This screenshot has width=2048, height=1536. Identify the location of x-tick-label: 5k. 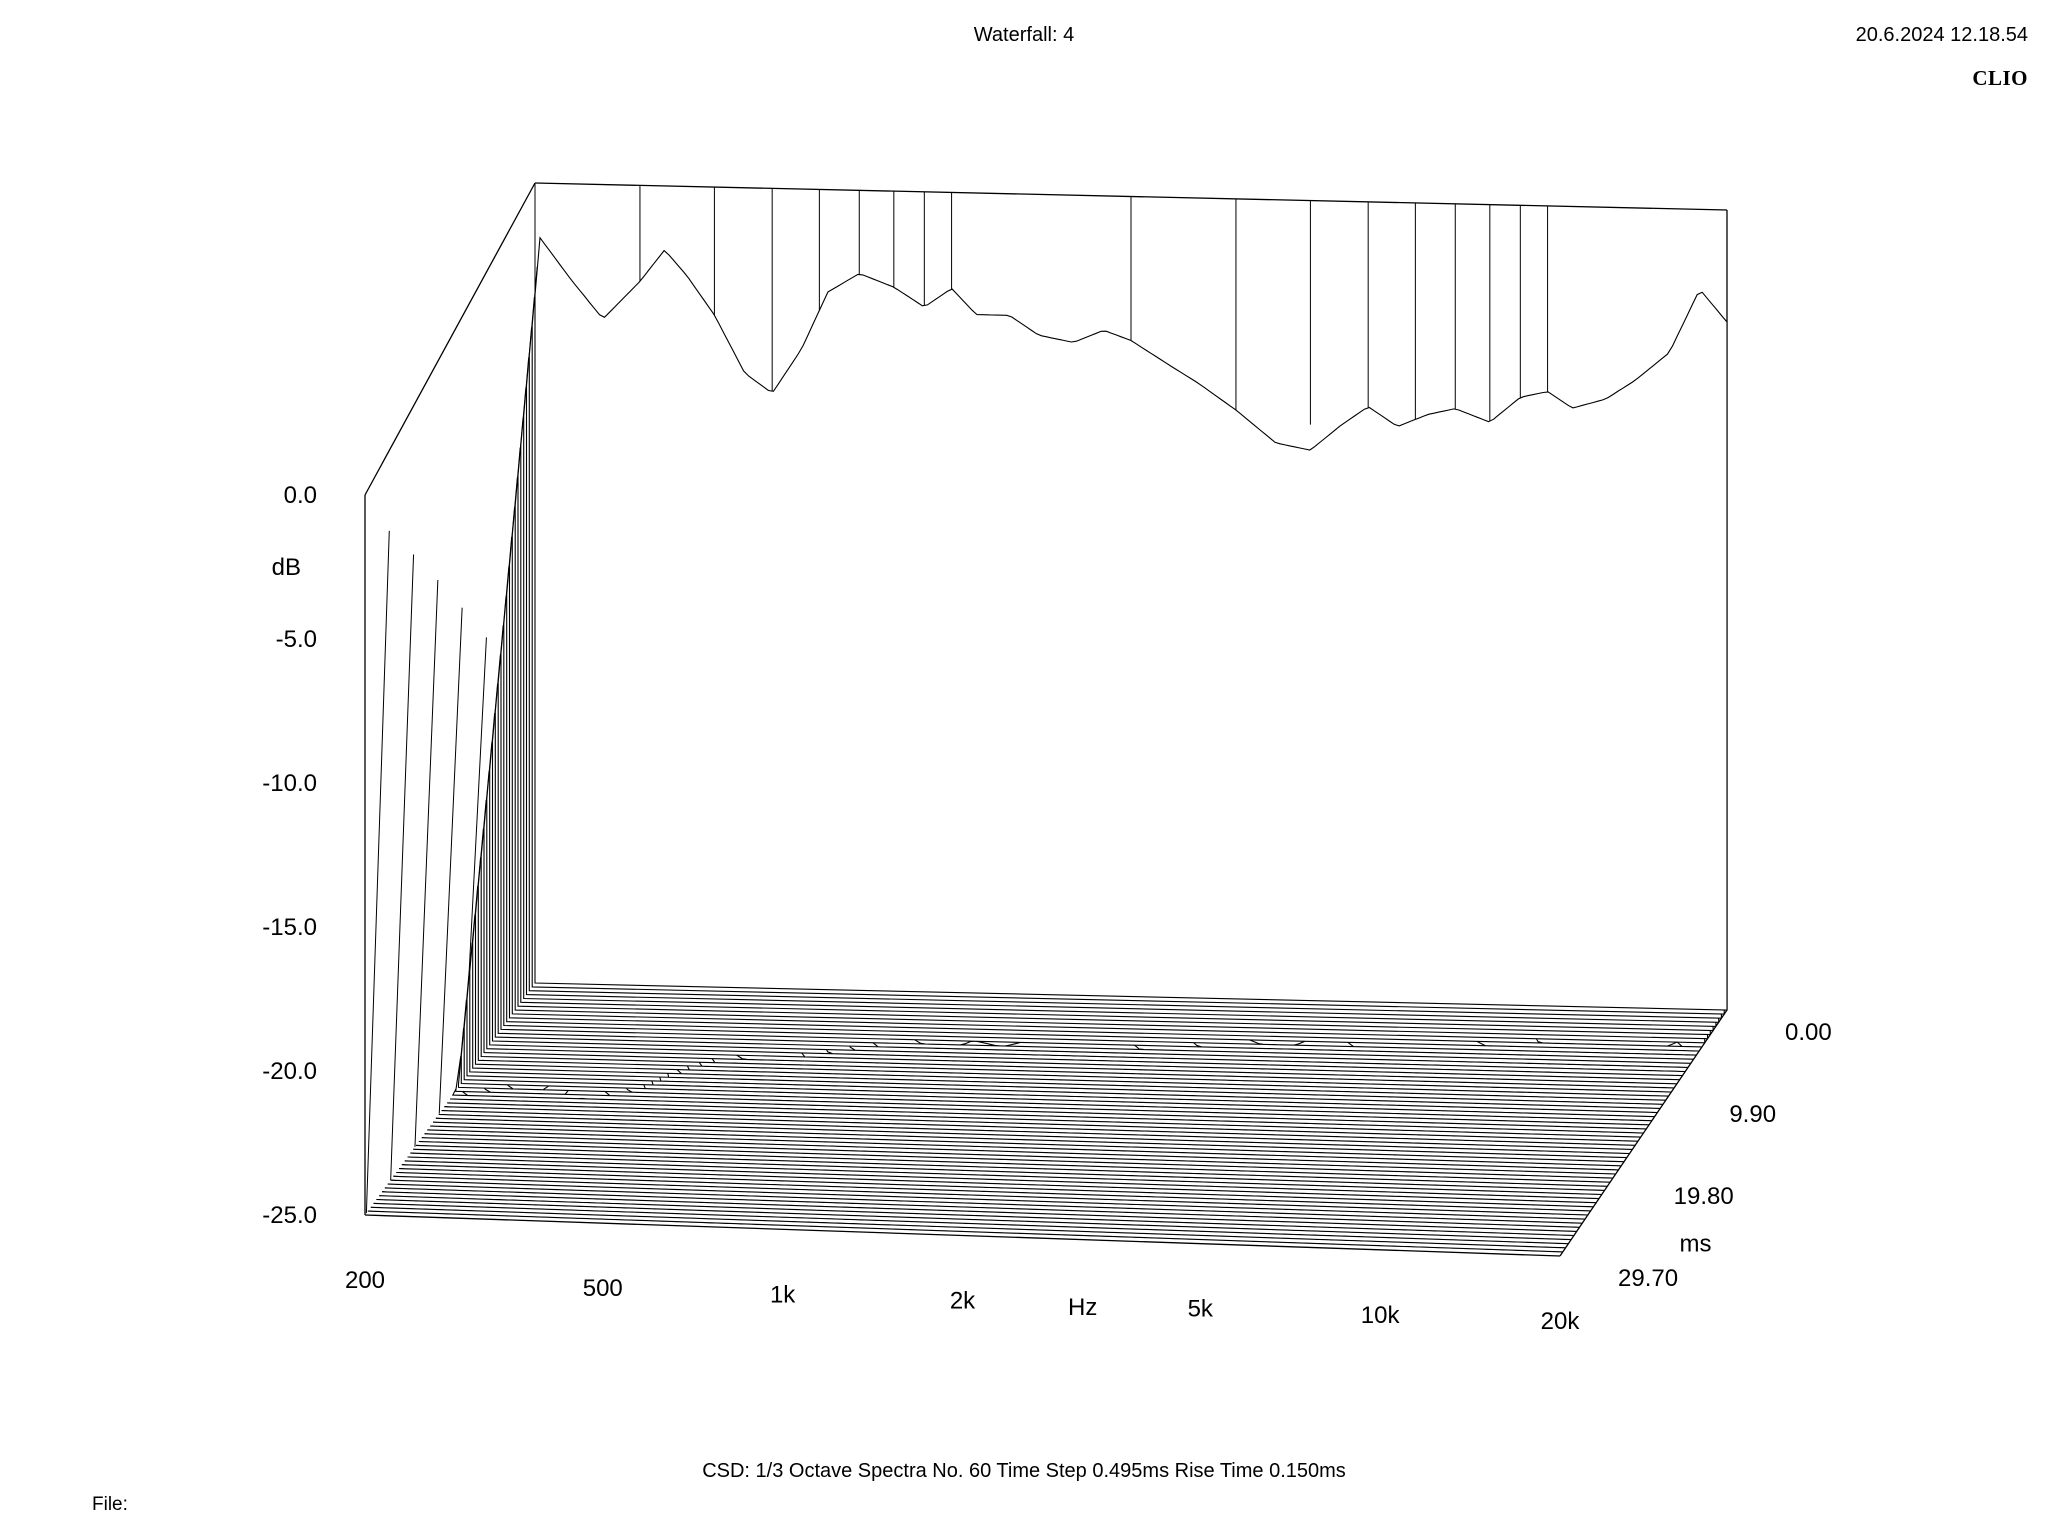
(1201, 1309).